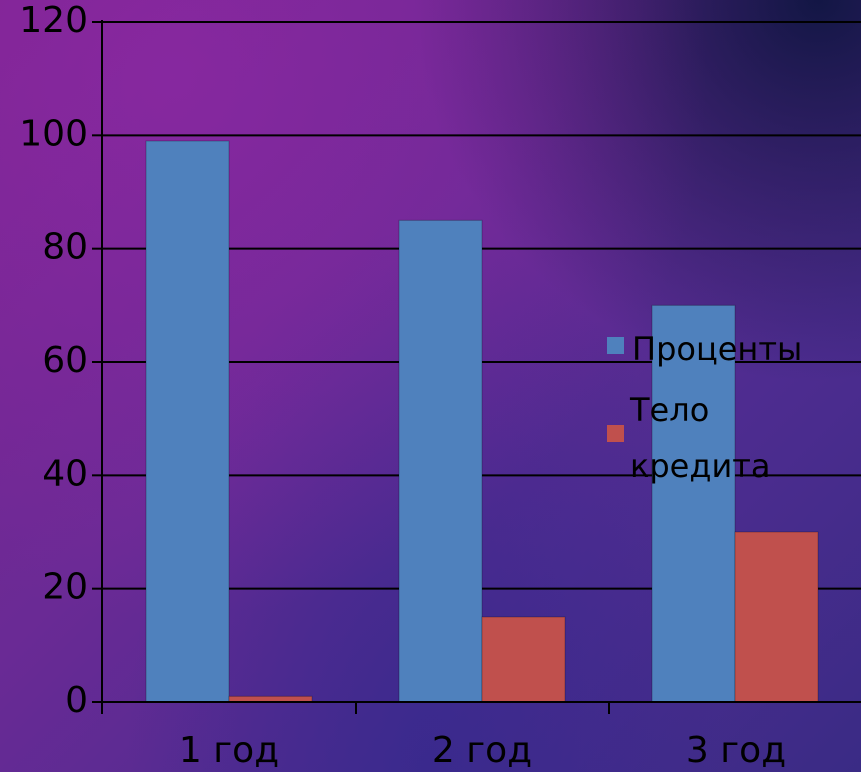  I want to click on x-tick-label: 2 год, so click(482, 750).